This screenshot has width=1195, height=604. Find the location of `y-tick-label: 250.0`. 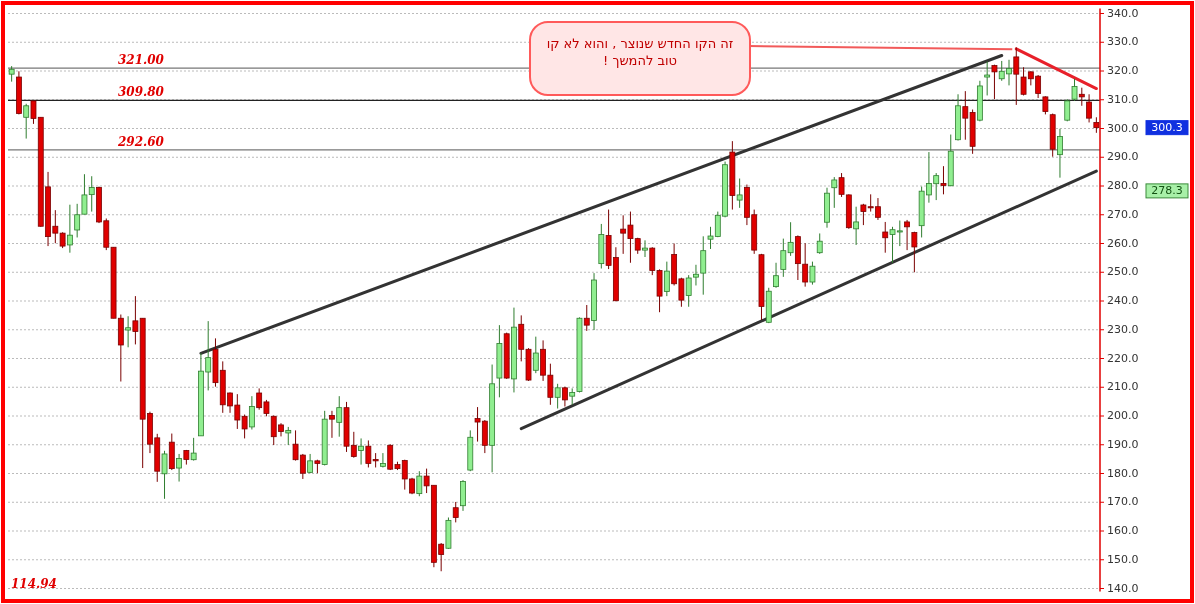

y-tick-label: 250.0 is located at coordinates (1123, 272).